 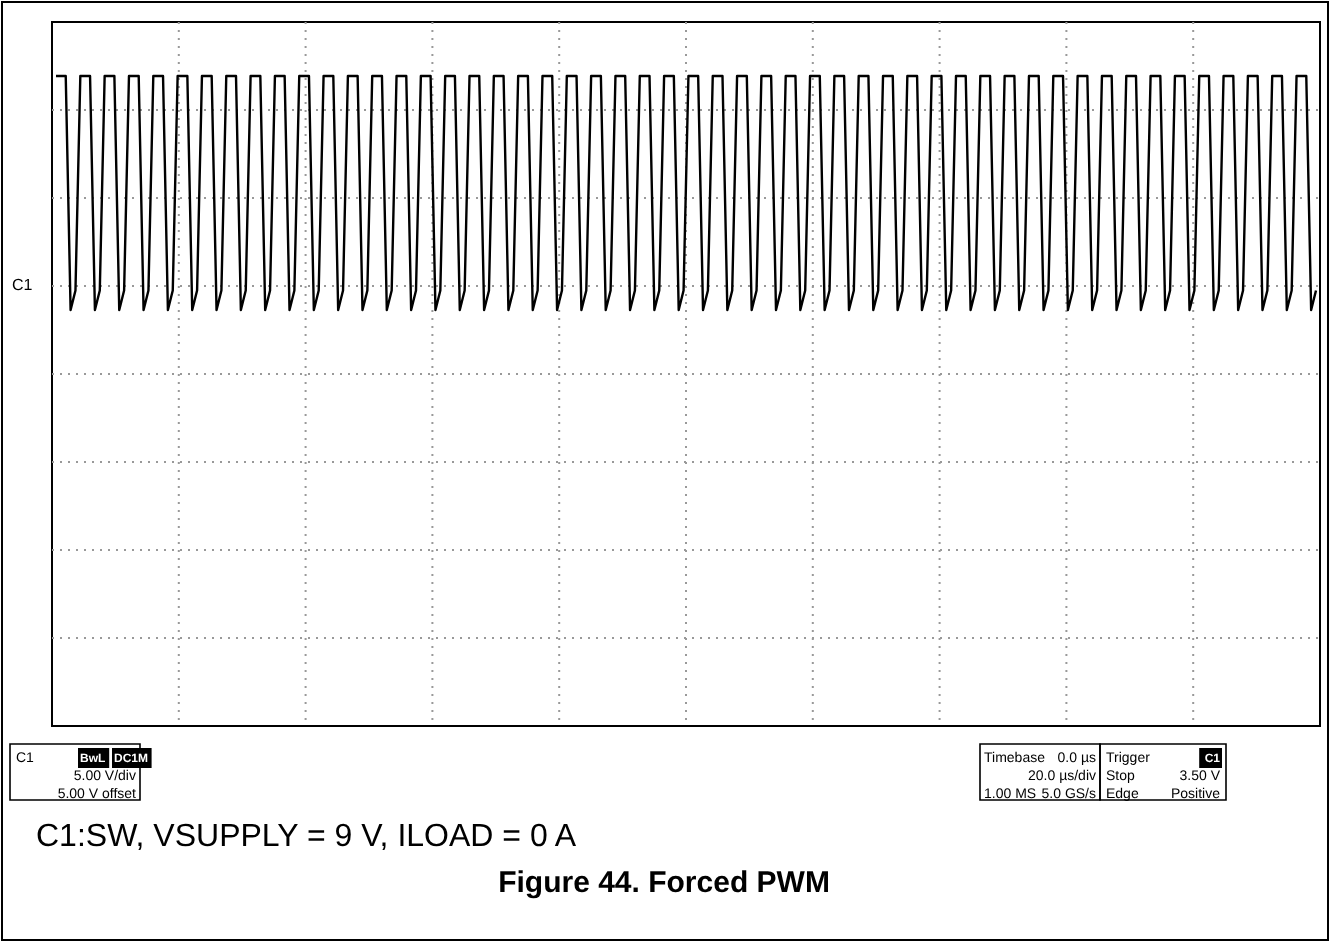 What do you see at coordinates (306, 837) in the screenshot?
I see `text: C1:SW, VSUPPLY = 9 V, ILOAD = 0 A` at bounding box center [306, 837].